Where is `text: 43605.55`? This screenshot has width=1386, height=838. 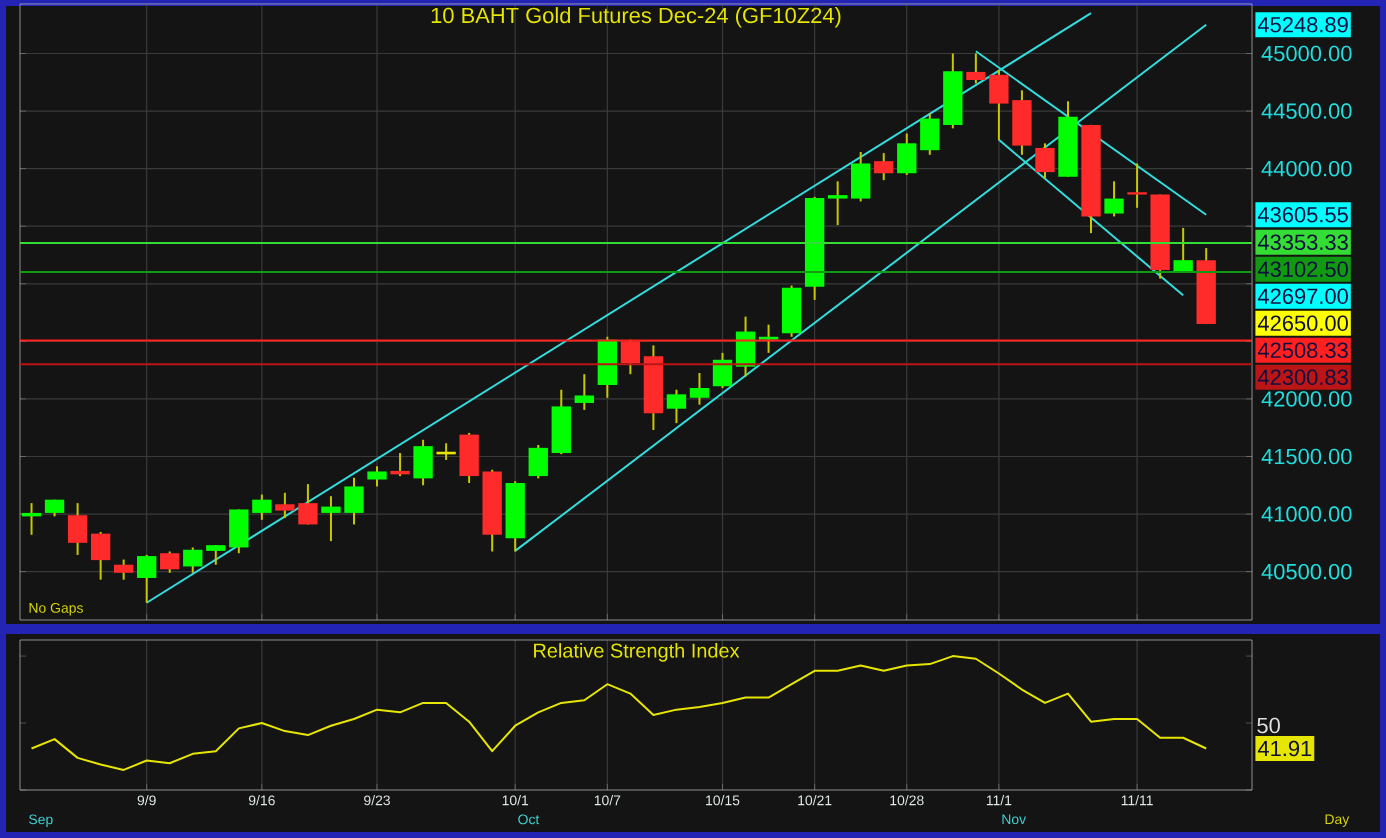 text: 43605.55 is located at coordinates (1302, 214).